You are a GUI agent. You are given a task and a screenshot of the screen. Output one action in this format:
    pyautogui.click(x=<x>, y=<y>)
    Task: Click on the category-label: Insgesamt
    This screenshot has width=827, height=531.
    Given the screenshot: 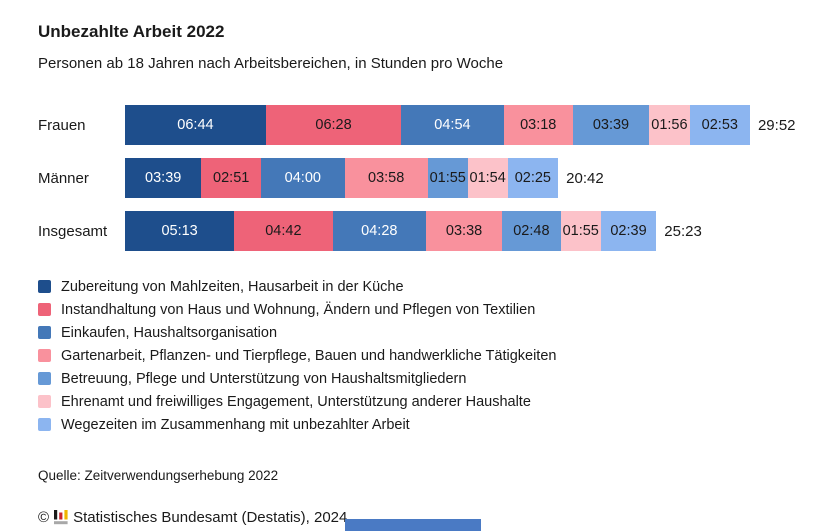 What is the action you would take?
    pyautogui.click(x=73, y=231)
    